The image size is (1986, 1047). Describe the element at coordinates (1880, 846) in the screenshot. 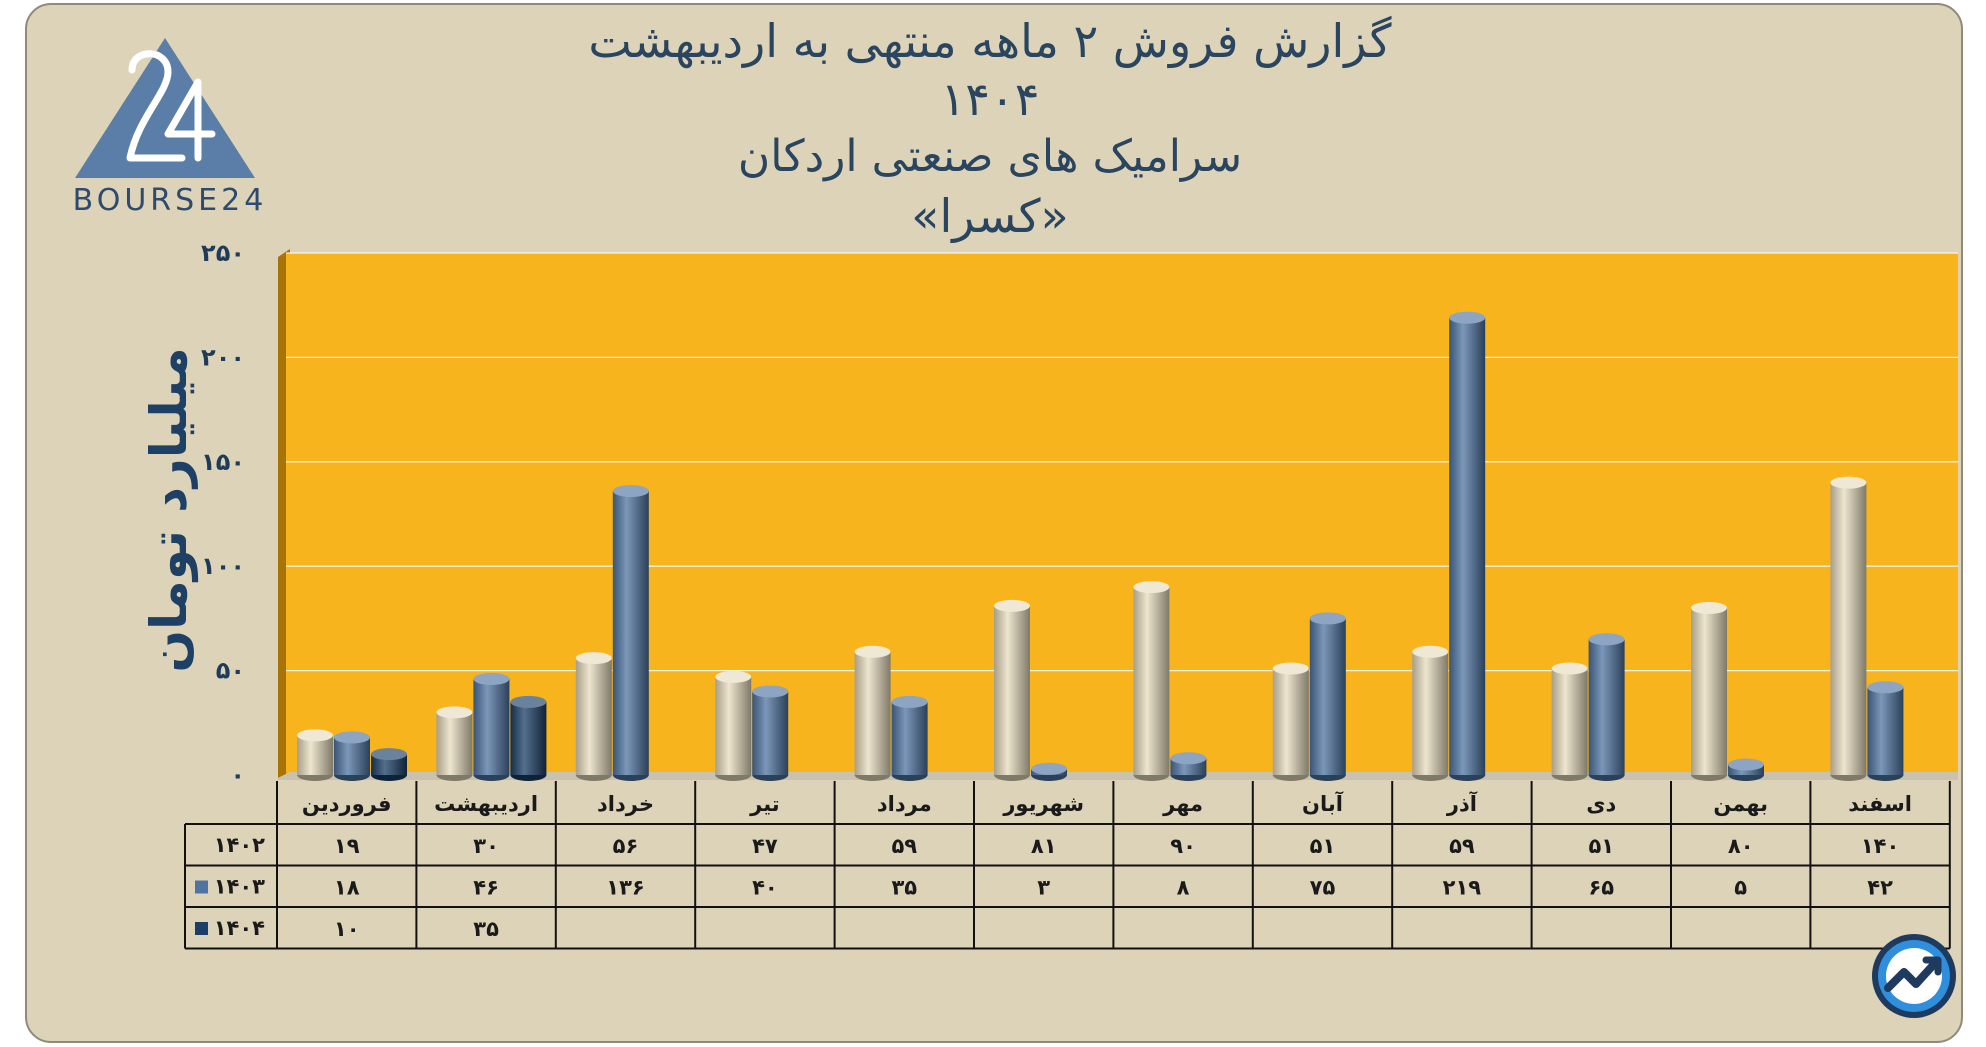

I see `data-label: ۱۴۰` at that location.